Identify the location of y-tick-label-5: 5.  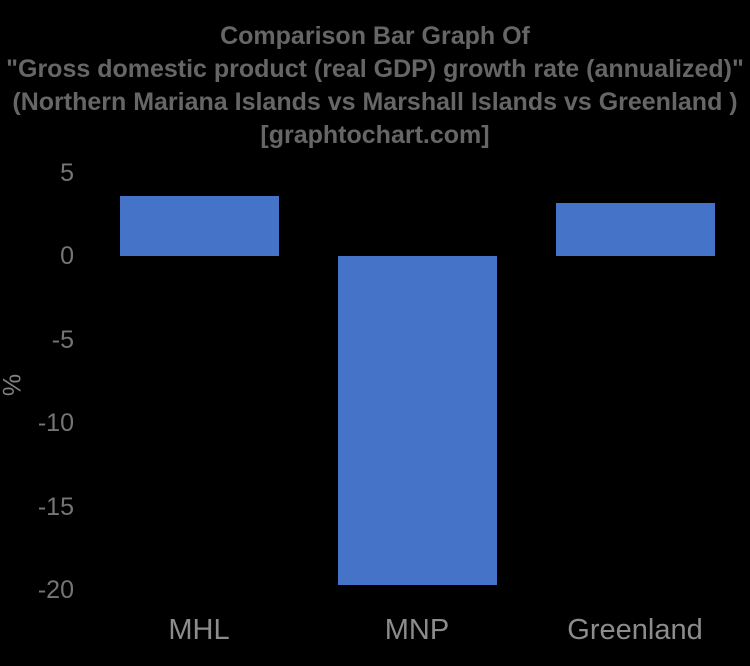
(67, 173).